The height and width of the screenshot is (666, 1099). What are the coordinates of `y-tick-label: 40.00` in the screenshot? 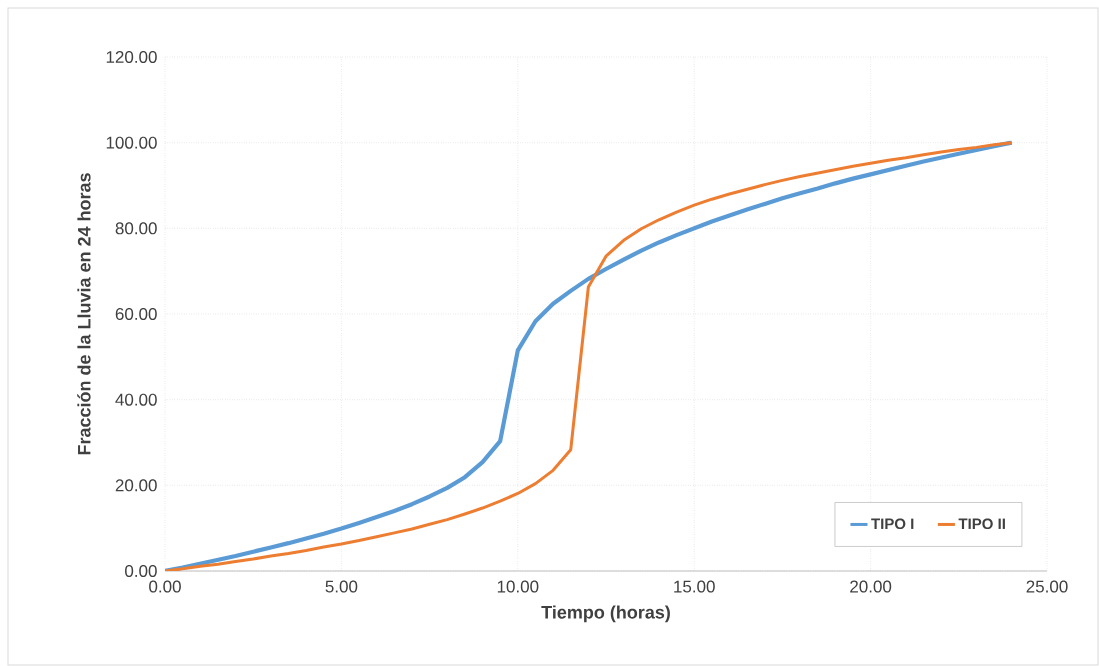 It's located at (136, 399).